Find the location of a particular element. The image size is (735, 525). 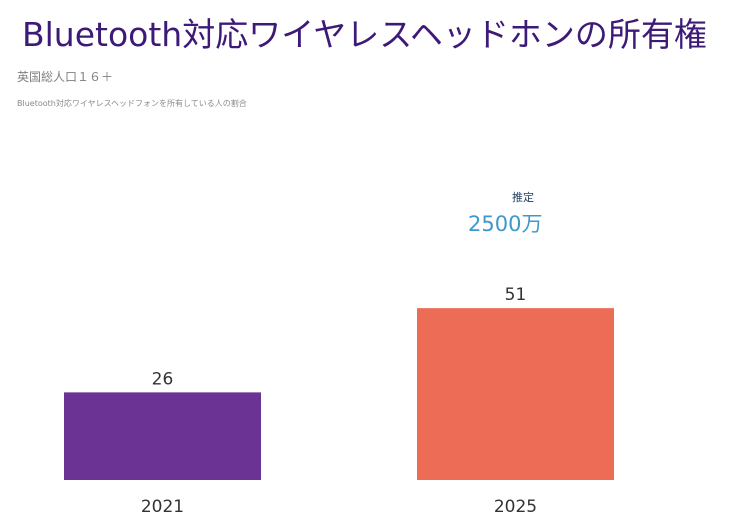

bar-2021 is located at coordinates (162, 436).